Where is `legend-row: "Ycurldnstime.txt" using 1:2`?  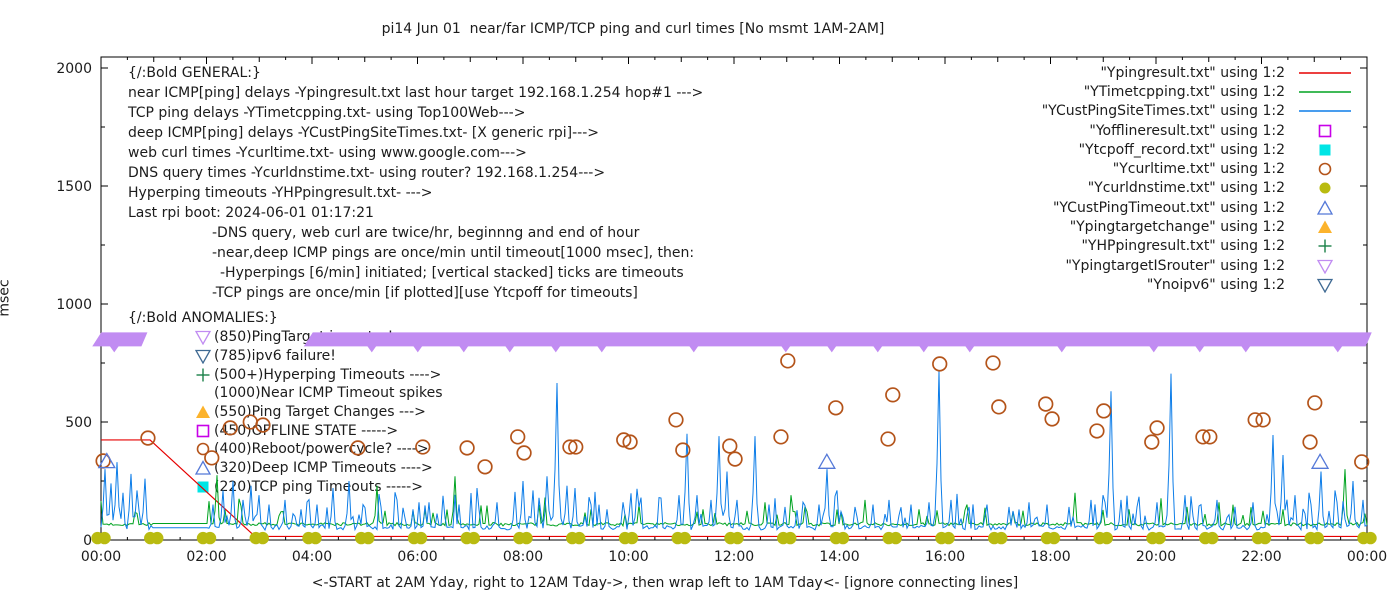
legend-row: "Ycurldnstime.txt" using 1:2 is located at coordinates (1153, 188).